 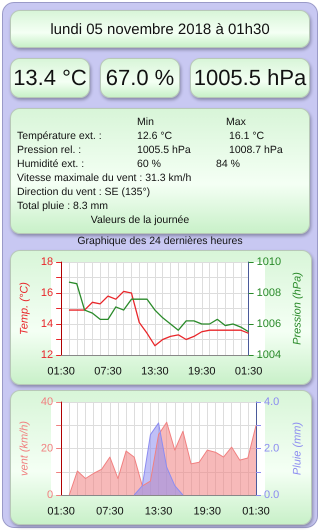 I want to click on text: 12.6 °C, so click(x=154, y=136).